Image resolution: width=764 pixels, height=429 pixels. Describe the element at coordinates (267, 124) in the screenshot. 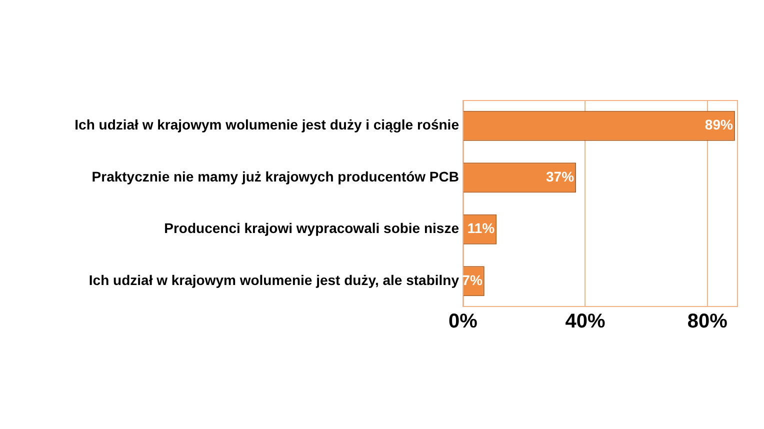

I see `y-tick-label: Ich udział w krajowym wolumenie jest duży i ciągle rośnie` at that location.